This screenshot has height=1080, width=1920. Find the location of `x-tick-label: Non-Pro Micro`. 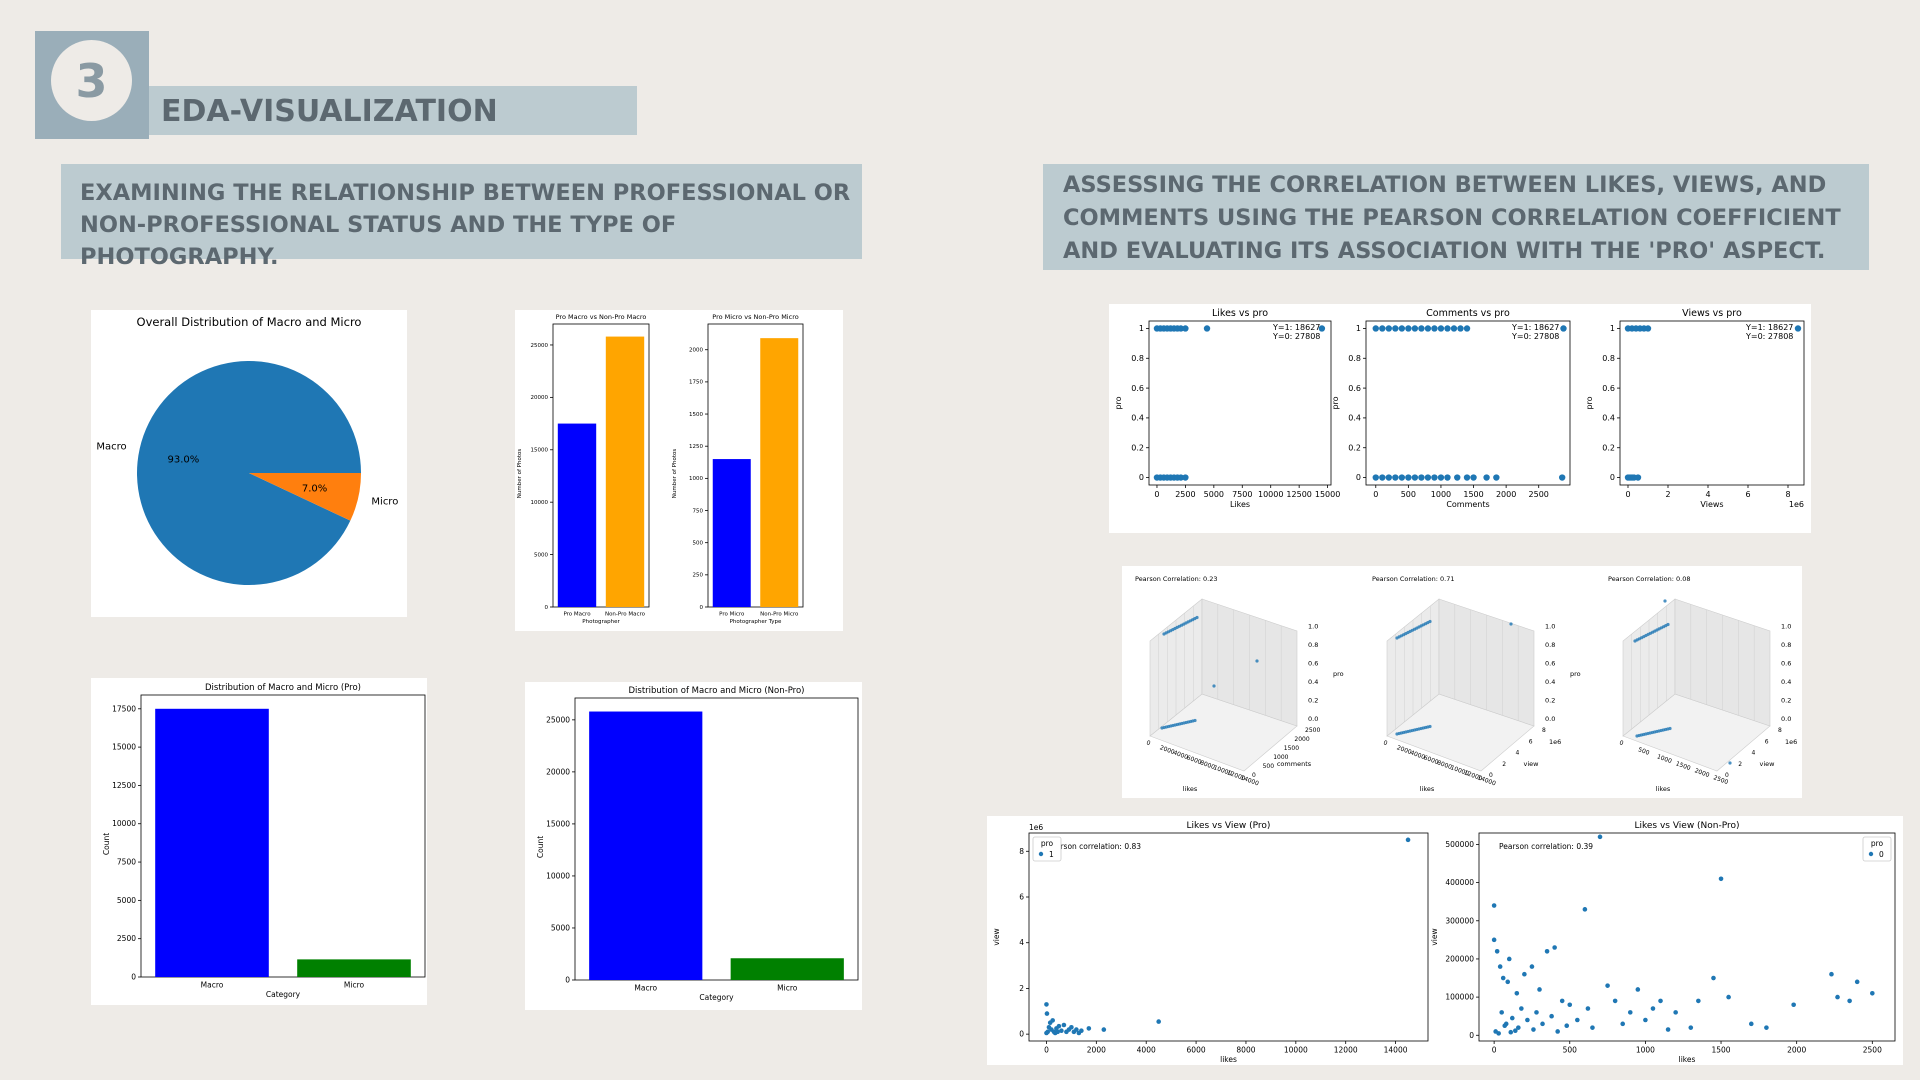

x-tick-label: Non-Pro Micro is located at coordinates (779, 615).